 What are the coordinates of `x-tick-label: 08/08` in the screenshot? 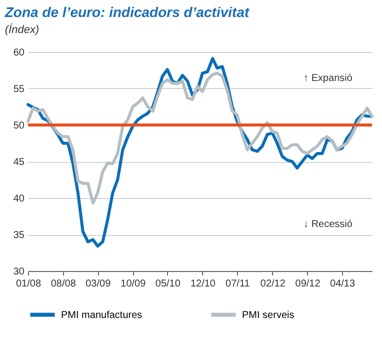 It's located at (63, 284).